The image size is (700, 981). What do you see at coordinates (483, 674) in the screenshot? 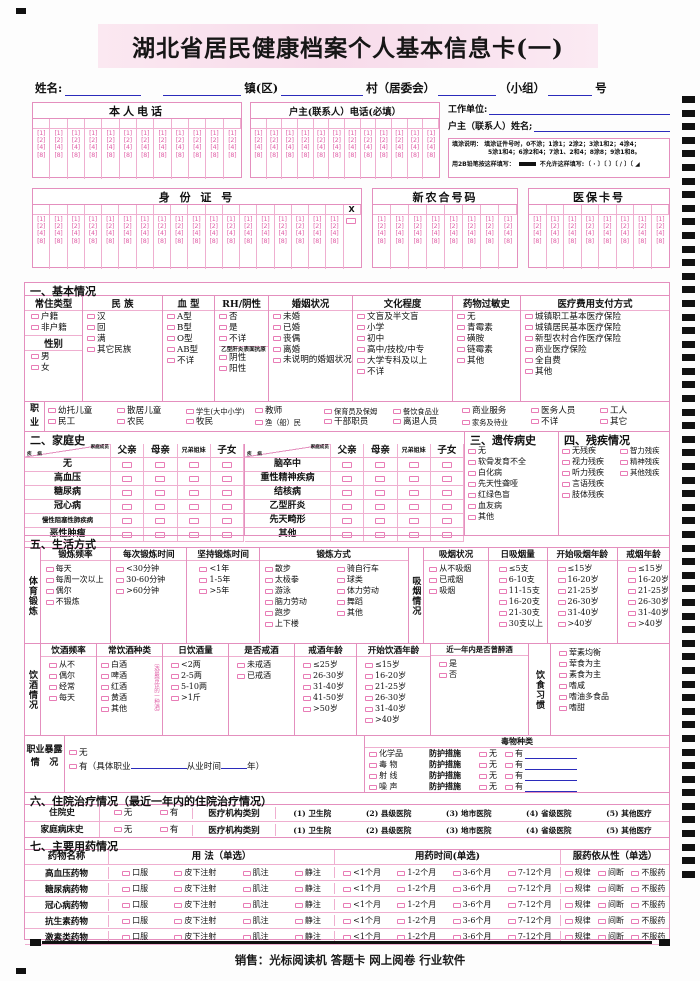
I see `option-否: 否` at bounding box center [483, 674].